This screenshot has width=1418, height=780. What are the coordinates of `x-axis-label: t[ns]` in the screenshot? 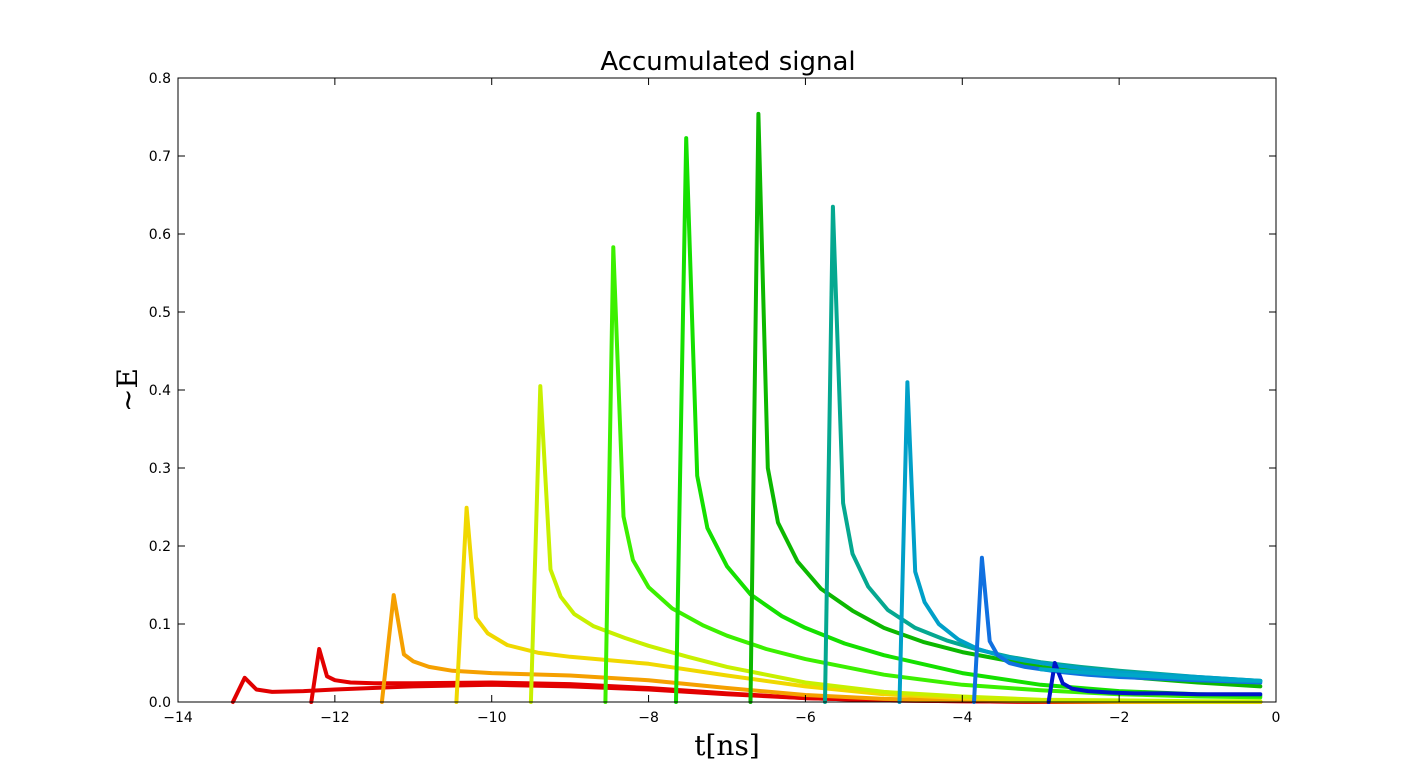 It's located at (727, 745).